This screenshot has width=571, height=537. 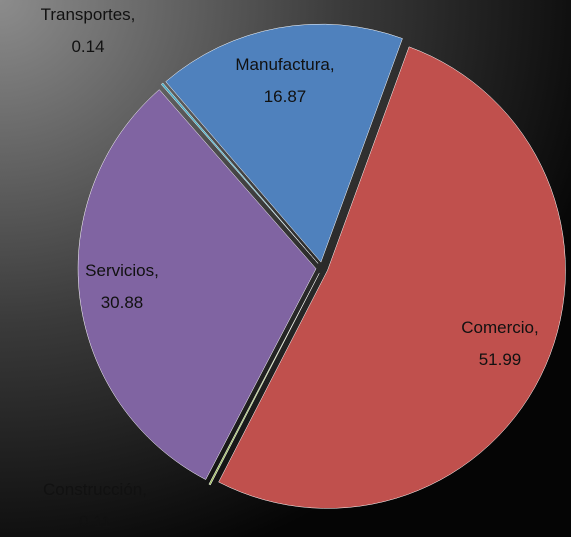 I want to click on data-label-line: 0.14, so click(x=87, y=46).